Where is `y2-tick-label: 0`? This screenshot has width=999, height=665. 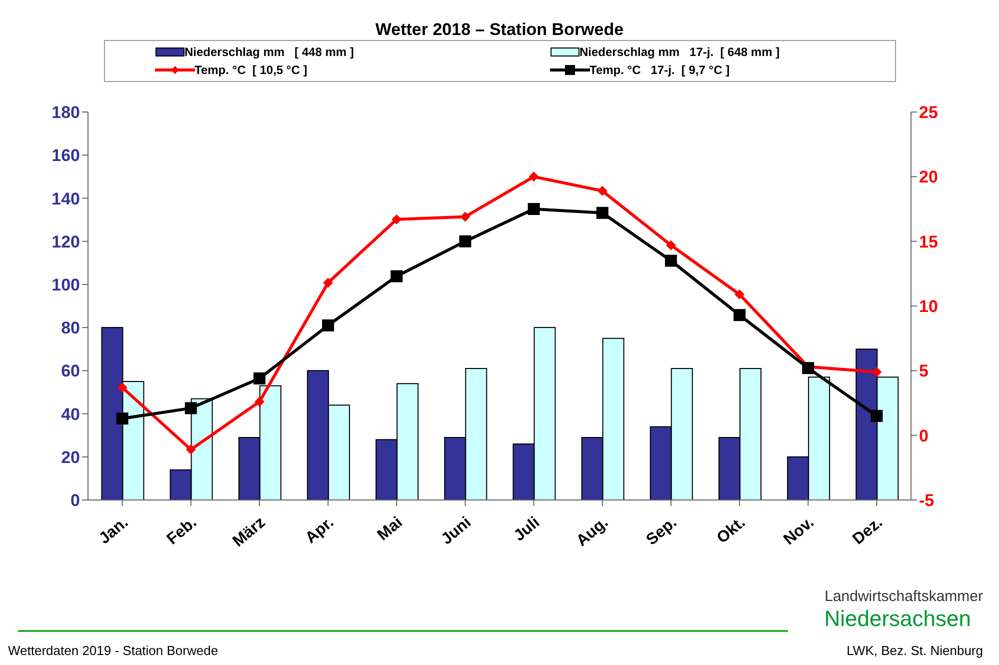
y2-tick-label: 0 is located at coordinates (923, 436).